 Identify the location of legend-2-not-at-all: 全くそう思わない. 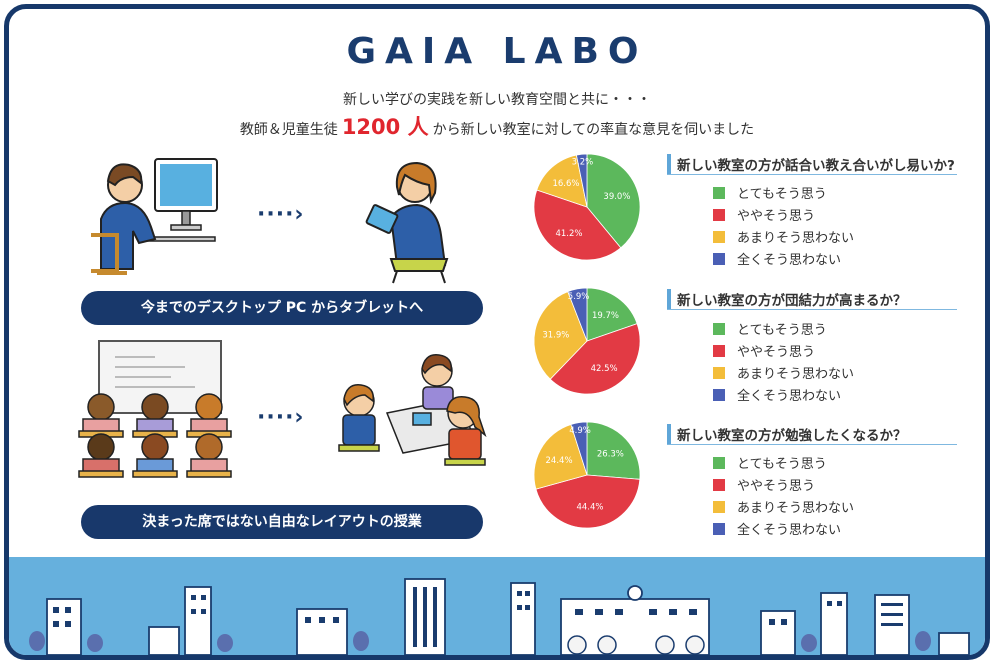
(777, 397).